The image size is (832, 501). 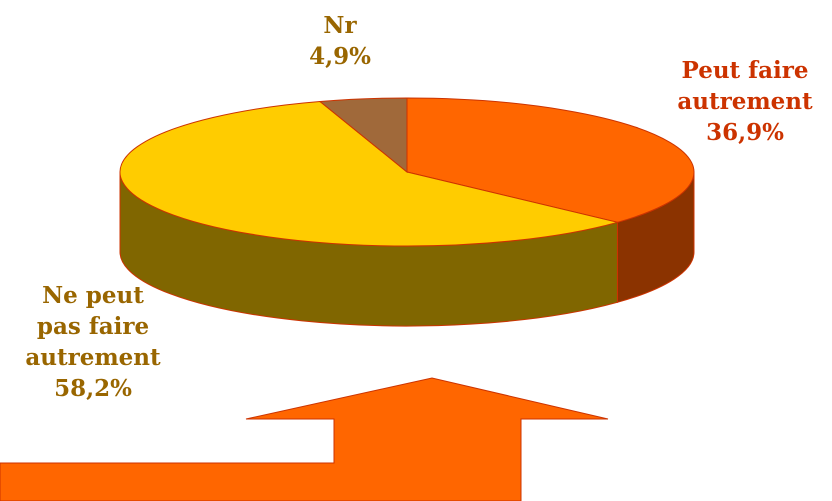 What do you see at coordinates (93, 388) in the screenshot?
I see `slice-label-ne-peut-pas-percent: 58,2%` at bounding box center [93, 388].